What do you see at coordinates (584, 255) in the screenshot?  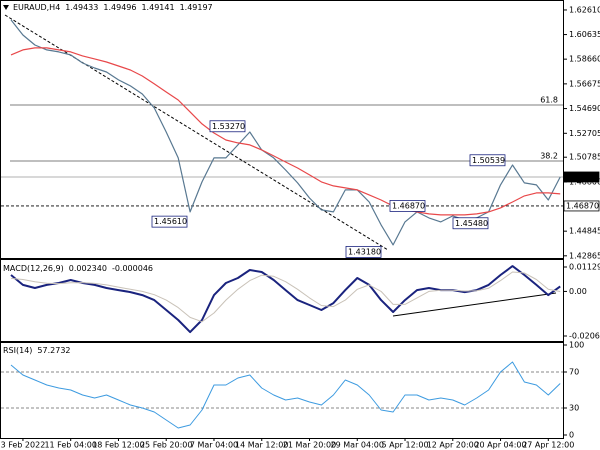 I see `y-tick-label: 1.42865` at bounding box center [584, 255].